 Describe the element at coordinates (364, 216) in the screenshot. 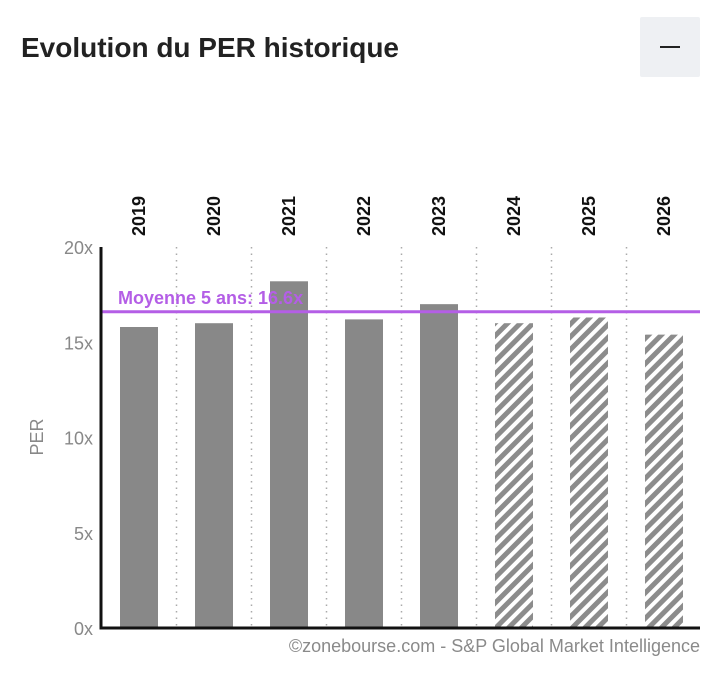

I see `x-tick-label-2022: 2022` at that location.